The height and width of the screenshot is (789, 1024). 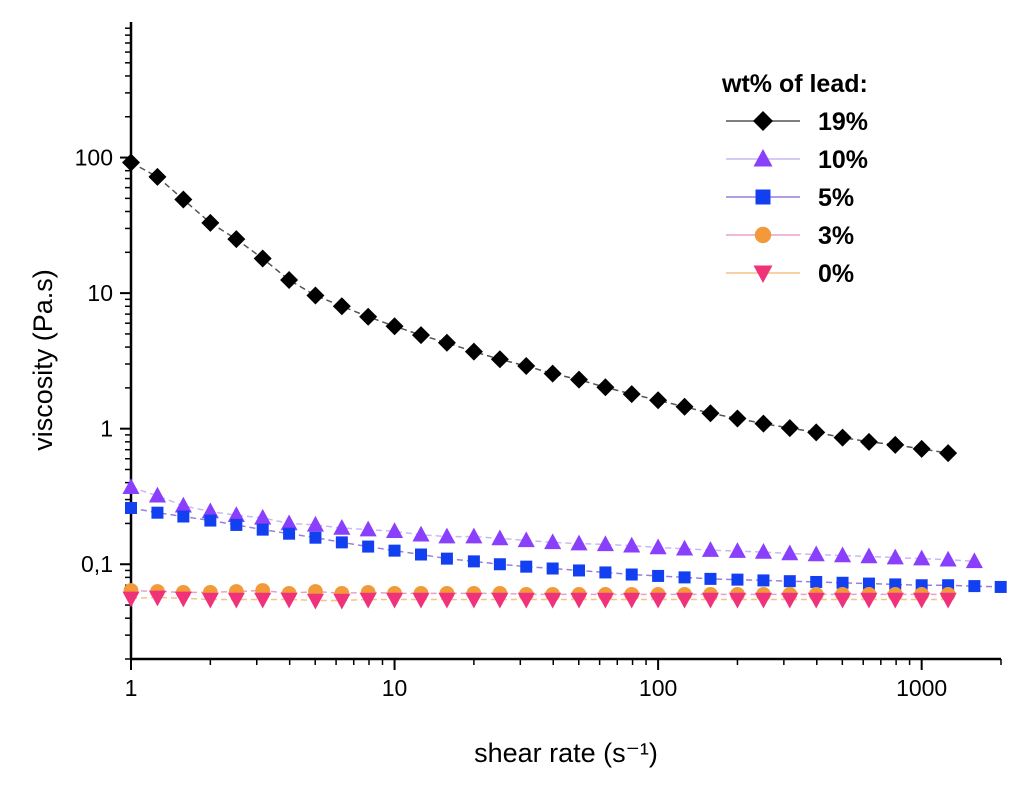 What do you see at coordinates (794, 179) in the screenshot?
I see `legend: wt% of lead: 19% 10% 5% 3% 0%` at bounding box center [794, 179].